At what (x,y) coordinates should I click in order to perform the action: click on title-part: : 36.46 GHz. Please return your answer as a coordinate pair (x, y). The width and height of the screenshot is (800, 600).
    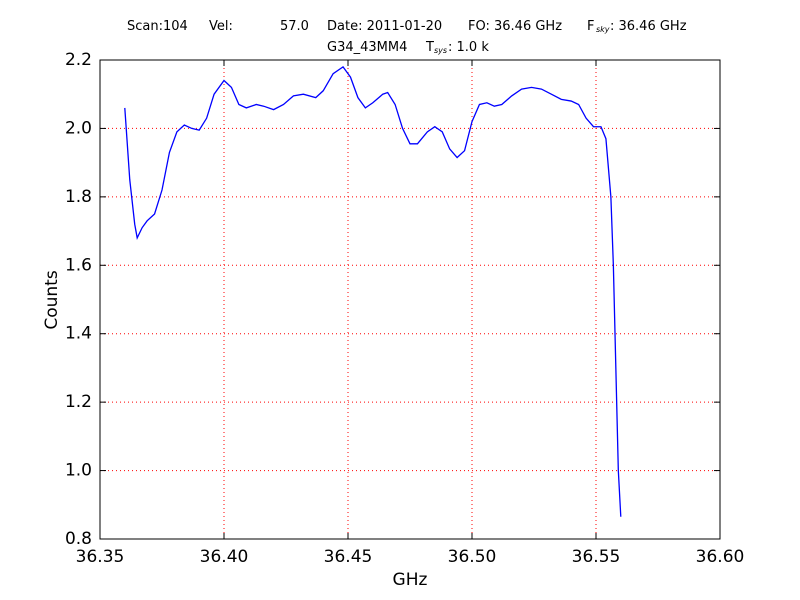
    Looking at the image, I should click on (648, 26).